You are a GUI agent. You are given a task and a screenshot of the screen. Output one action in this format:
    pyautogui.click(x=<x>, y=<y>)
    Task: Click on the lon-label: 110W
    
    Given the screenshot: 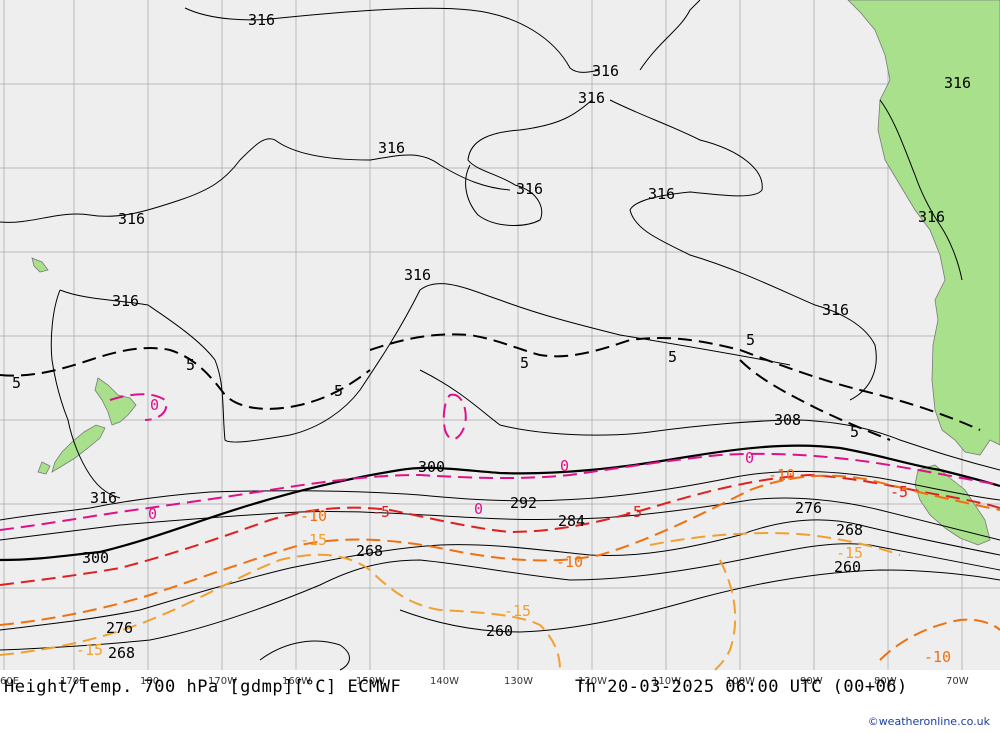 What is the action you would take?
    pyautogui.click(x=666, y=681)
    